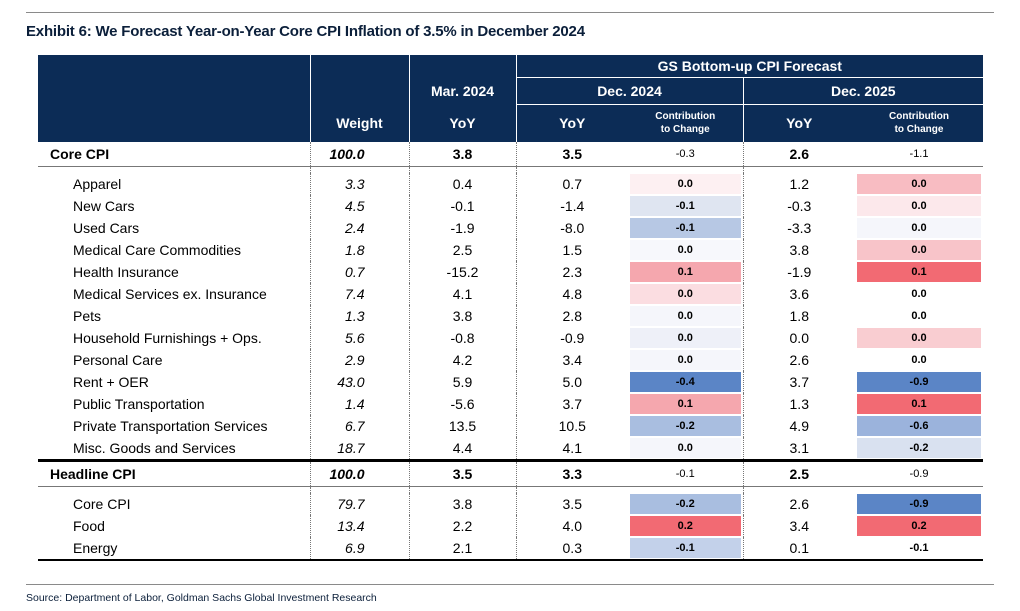  What do you see at coordinates (359, 404) in the screenshot?
I see `row-weight: 1.4` at bounding box center [359, 404].